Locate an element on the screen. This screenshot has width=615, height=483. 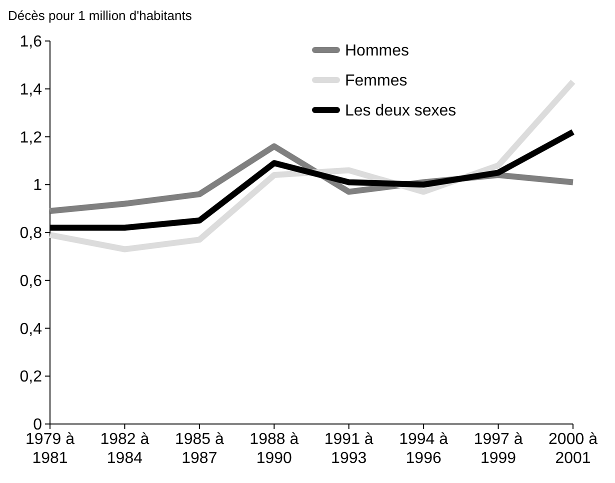
legend-label: Les deux sexes is located at coordinates (400, 111).